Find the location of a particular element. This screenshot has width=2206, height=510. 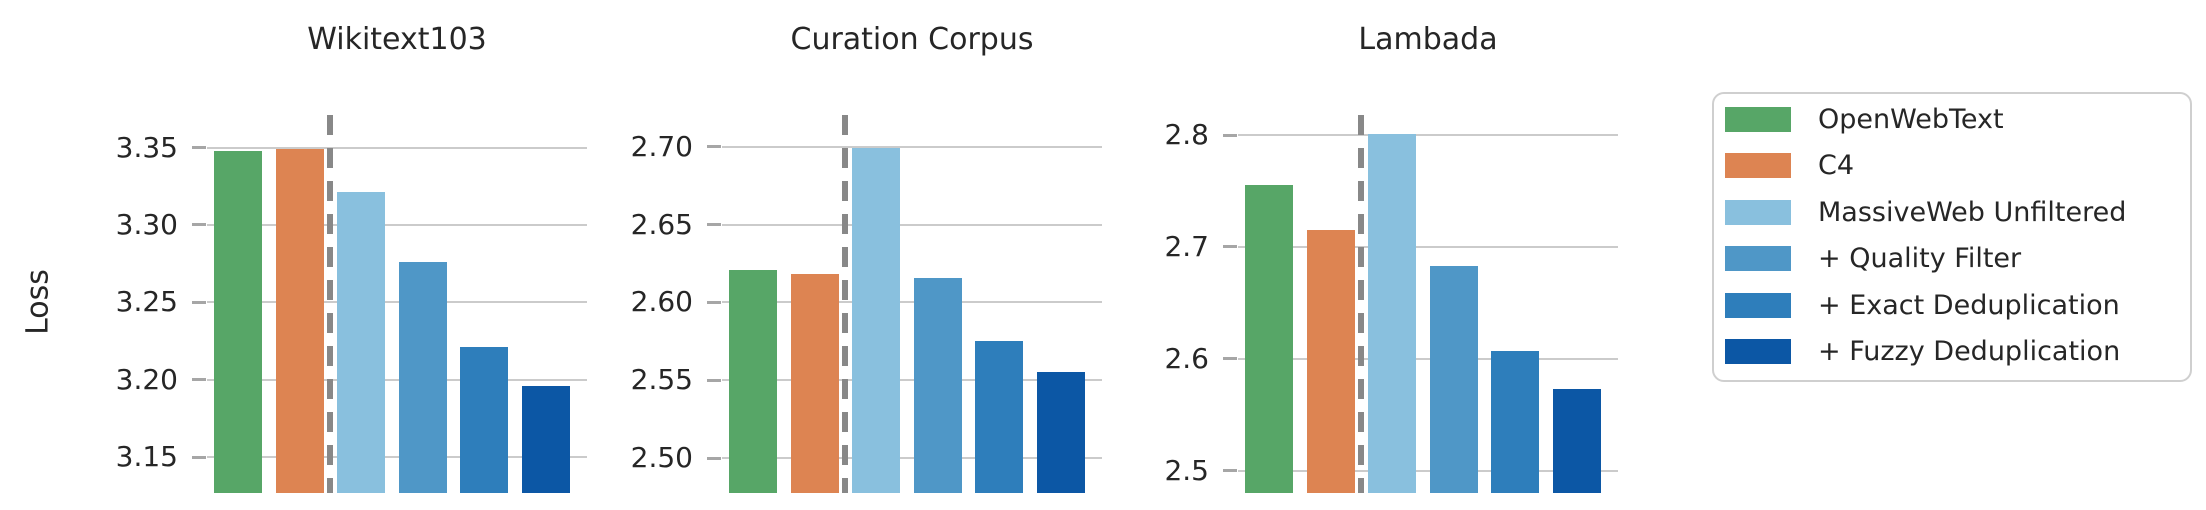

y-tick-label: 2.6 is located at coordinates (1186, 358).